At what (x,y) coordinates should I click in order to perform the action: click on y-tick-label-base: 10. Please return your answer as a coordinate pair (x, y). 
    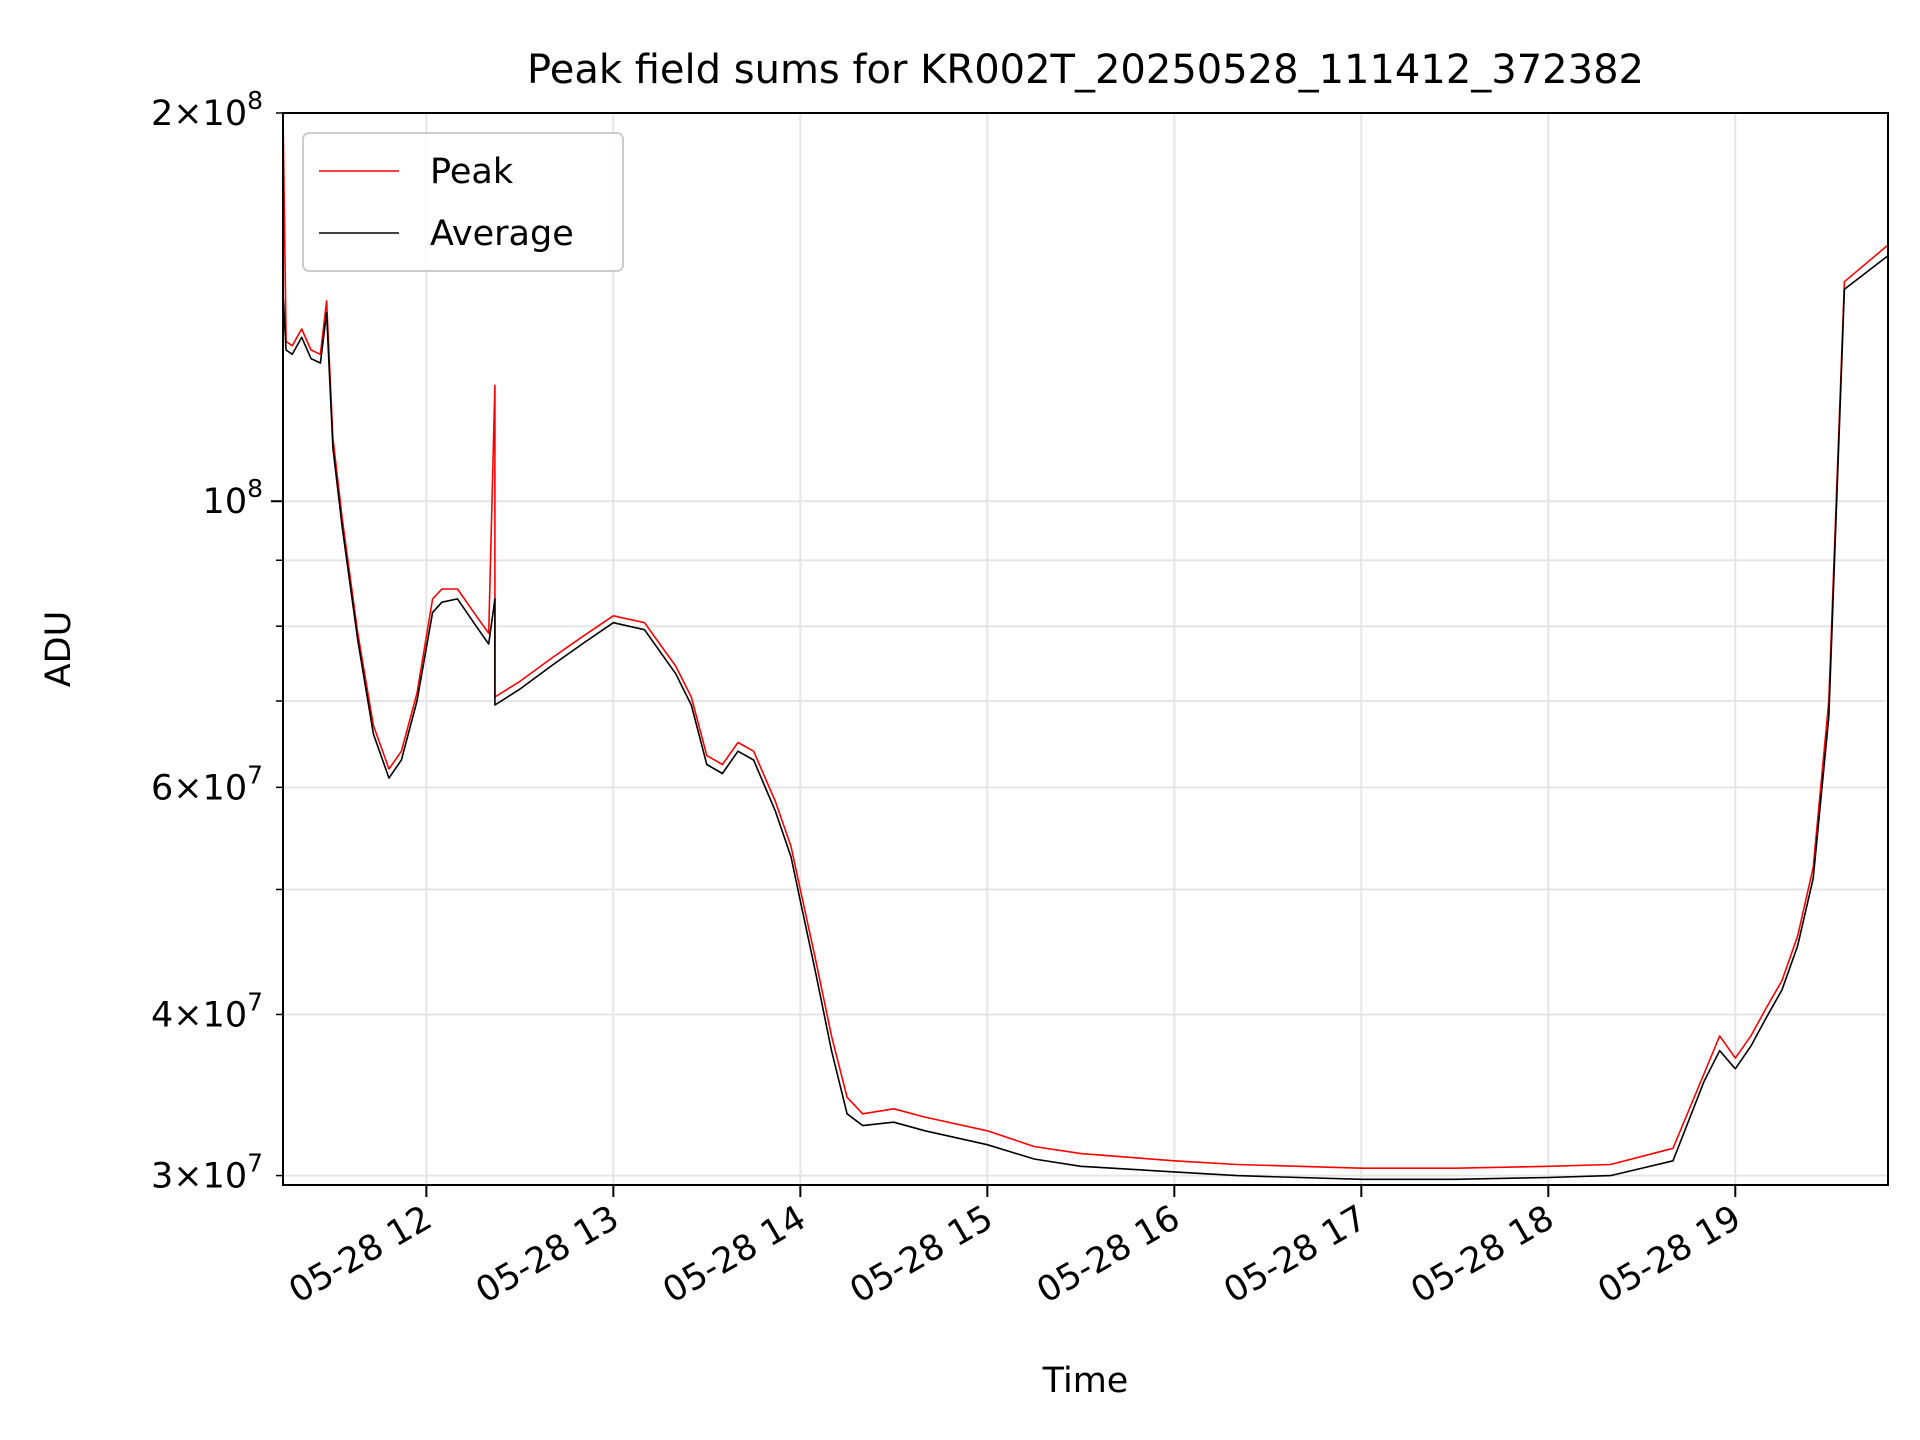
    Looking at the image, I should click on (225, 502).